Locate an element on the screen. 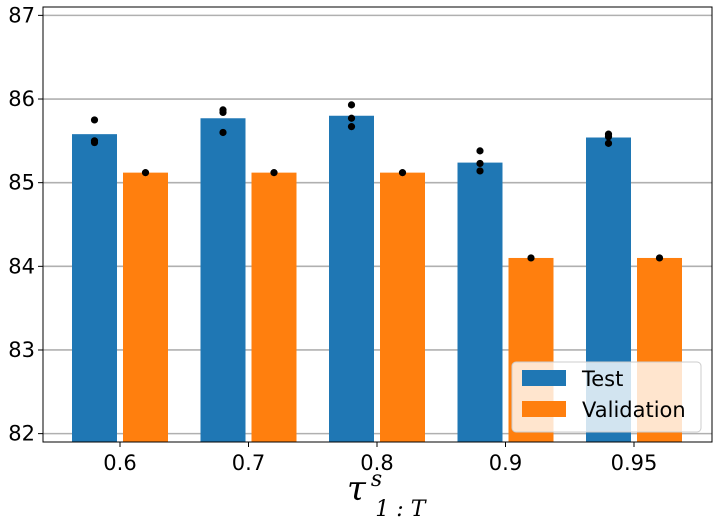  x-axis-label-base: τ is located at coordinates (357, 489).